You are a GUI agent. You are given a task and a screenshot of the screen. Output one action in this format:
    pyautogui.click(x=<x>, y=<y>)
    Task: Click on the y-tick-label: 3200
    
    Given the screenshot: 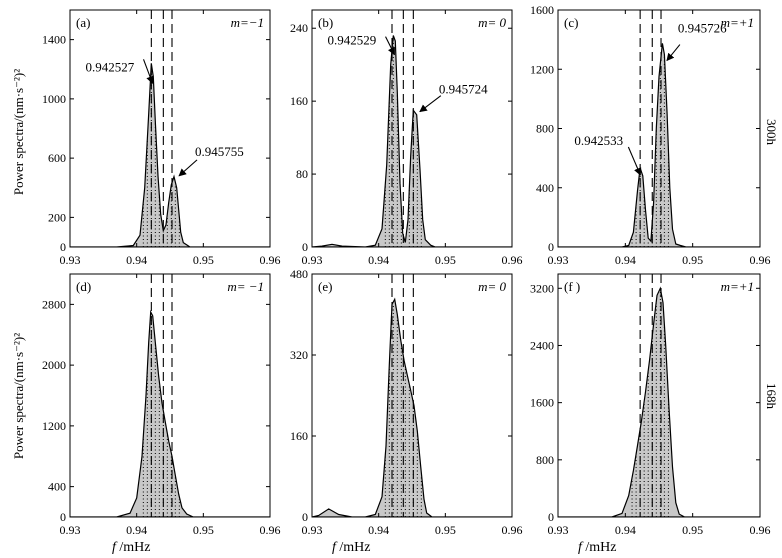 What is the action you would take?
    pyautogui.click(x=542, y=288)
    